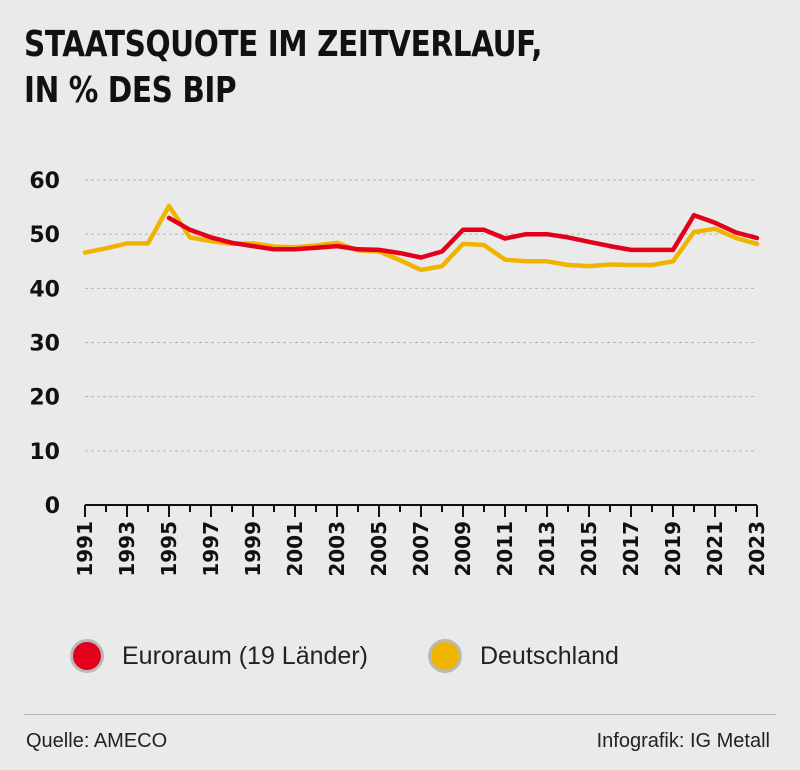 The width and height of the screenshot is (800, 770). What do you see at coordinates (547, 549) in the screenshot?
I see `x-tick-label: 2013` at bounding box center [547, 549].